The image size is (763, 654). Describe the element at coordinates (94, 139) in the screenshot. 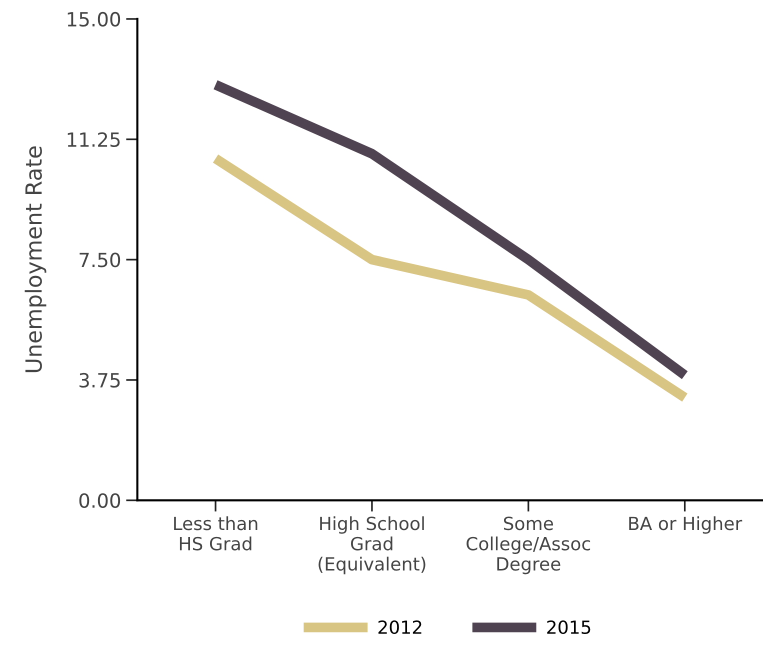

I see `y-tick-label: 11.25` at that location.